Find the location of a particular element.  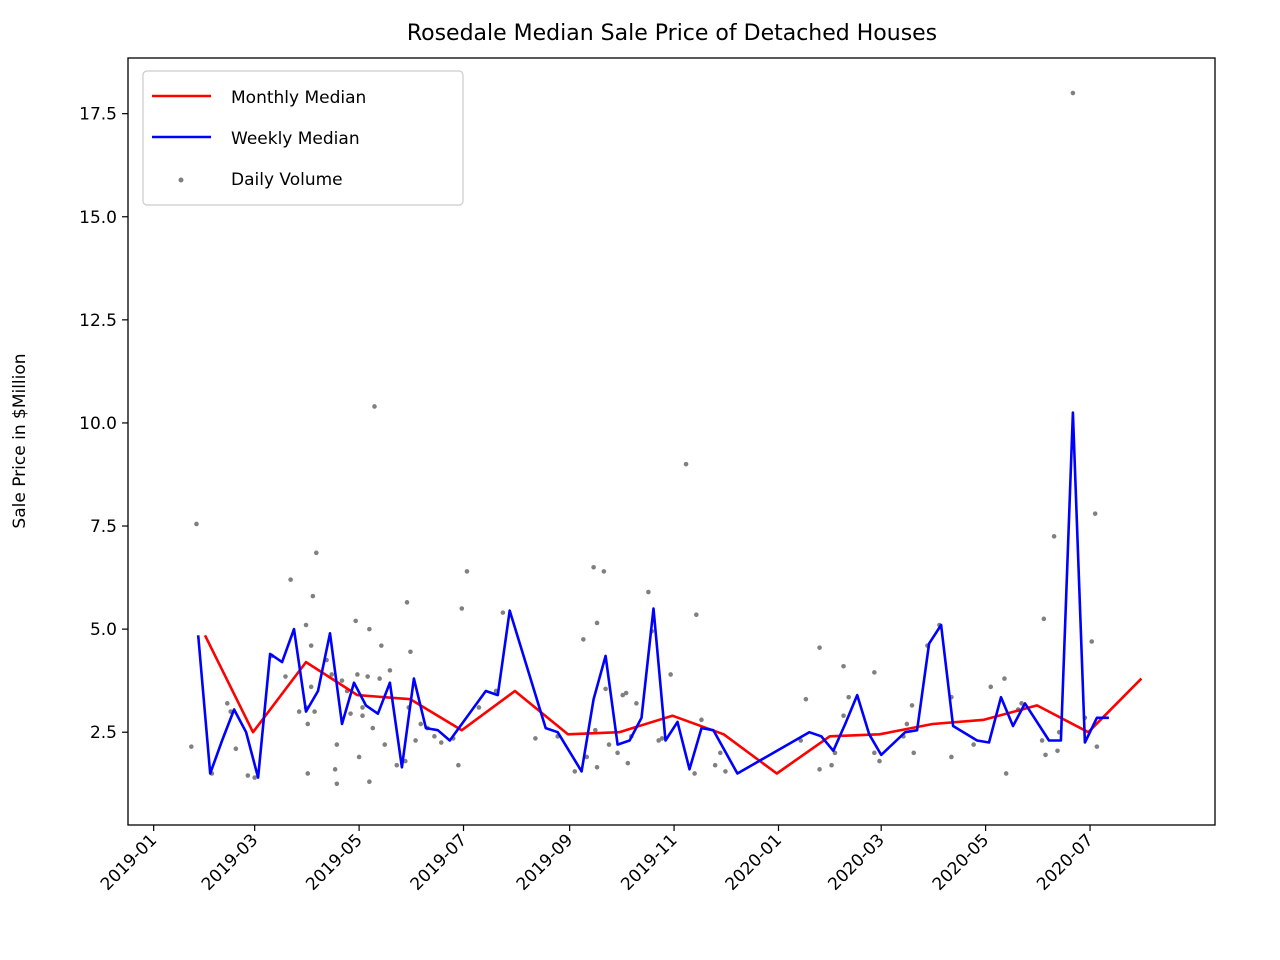

legend-label-weekly-median: Weekly Median is located at coordinates (295, 139).